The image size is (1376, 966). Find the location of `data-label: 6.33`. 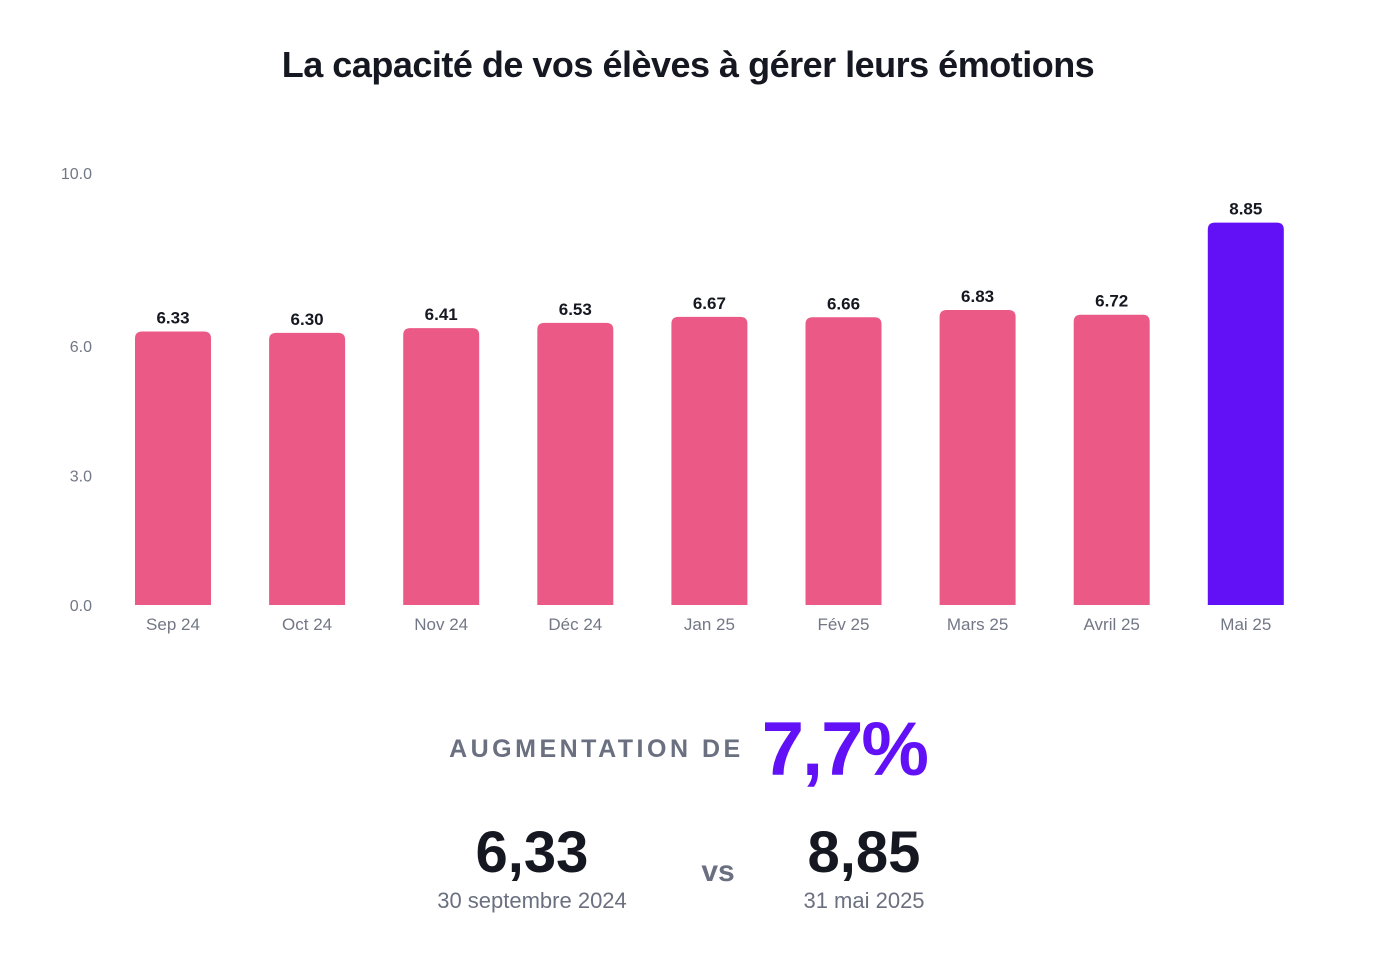

data-label: 6.33 is located at coordinates (172, 318).